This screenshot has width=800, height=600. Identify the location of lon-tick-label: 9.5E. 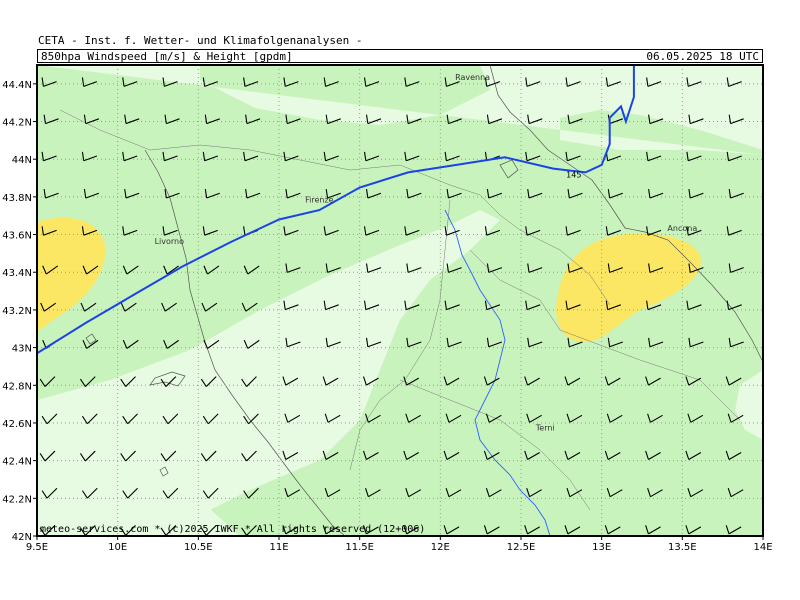
(37, 547).